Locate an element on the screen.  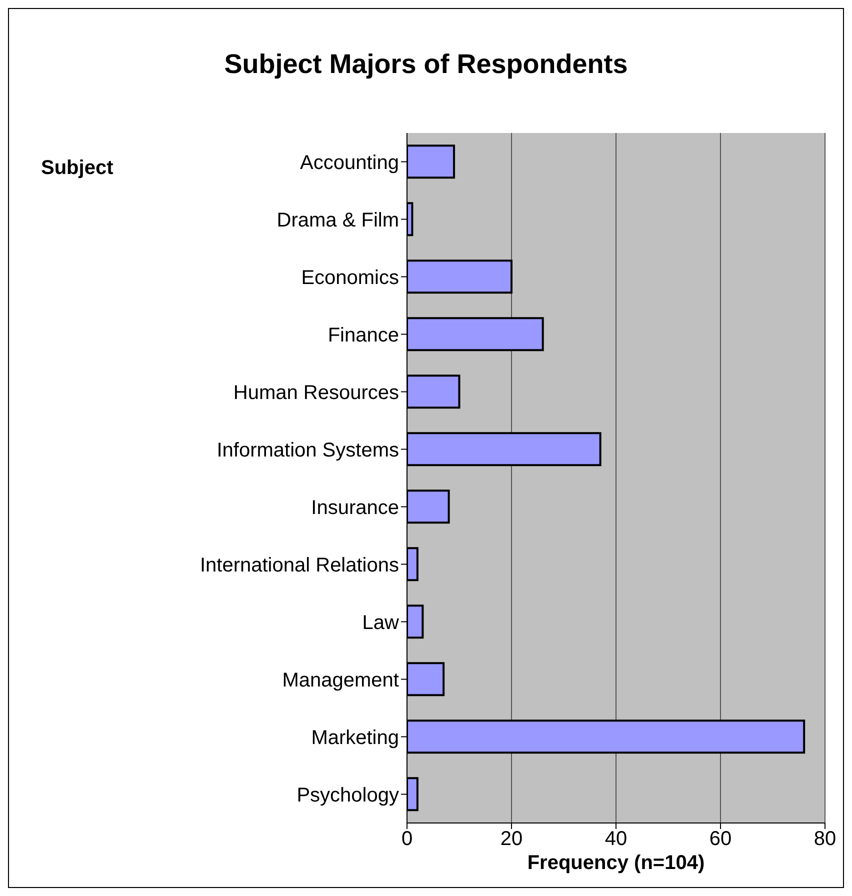
x-tick-label: 60 is located at coordinates (720, 839).